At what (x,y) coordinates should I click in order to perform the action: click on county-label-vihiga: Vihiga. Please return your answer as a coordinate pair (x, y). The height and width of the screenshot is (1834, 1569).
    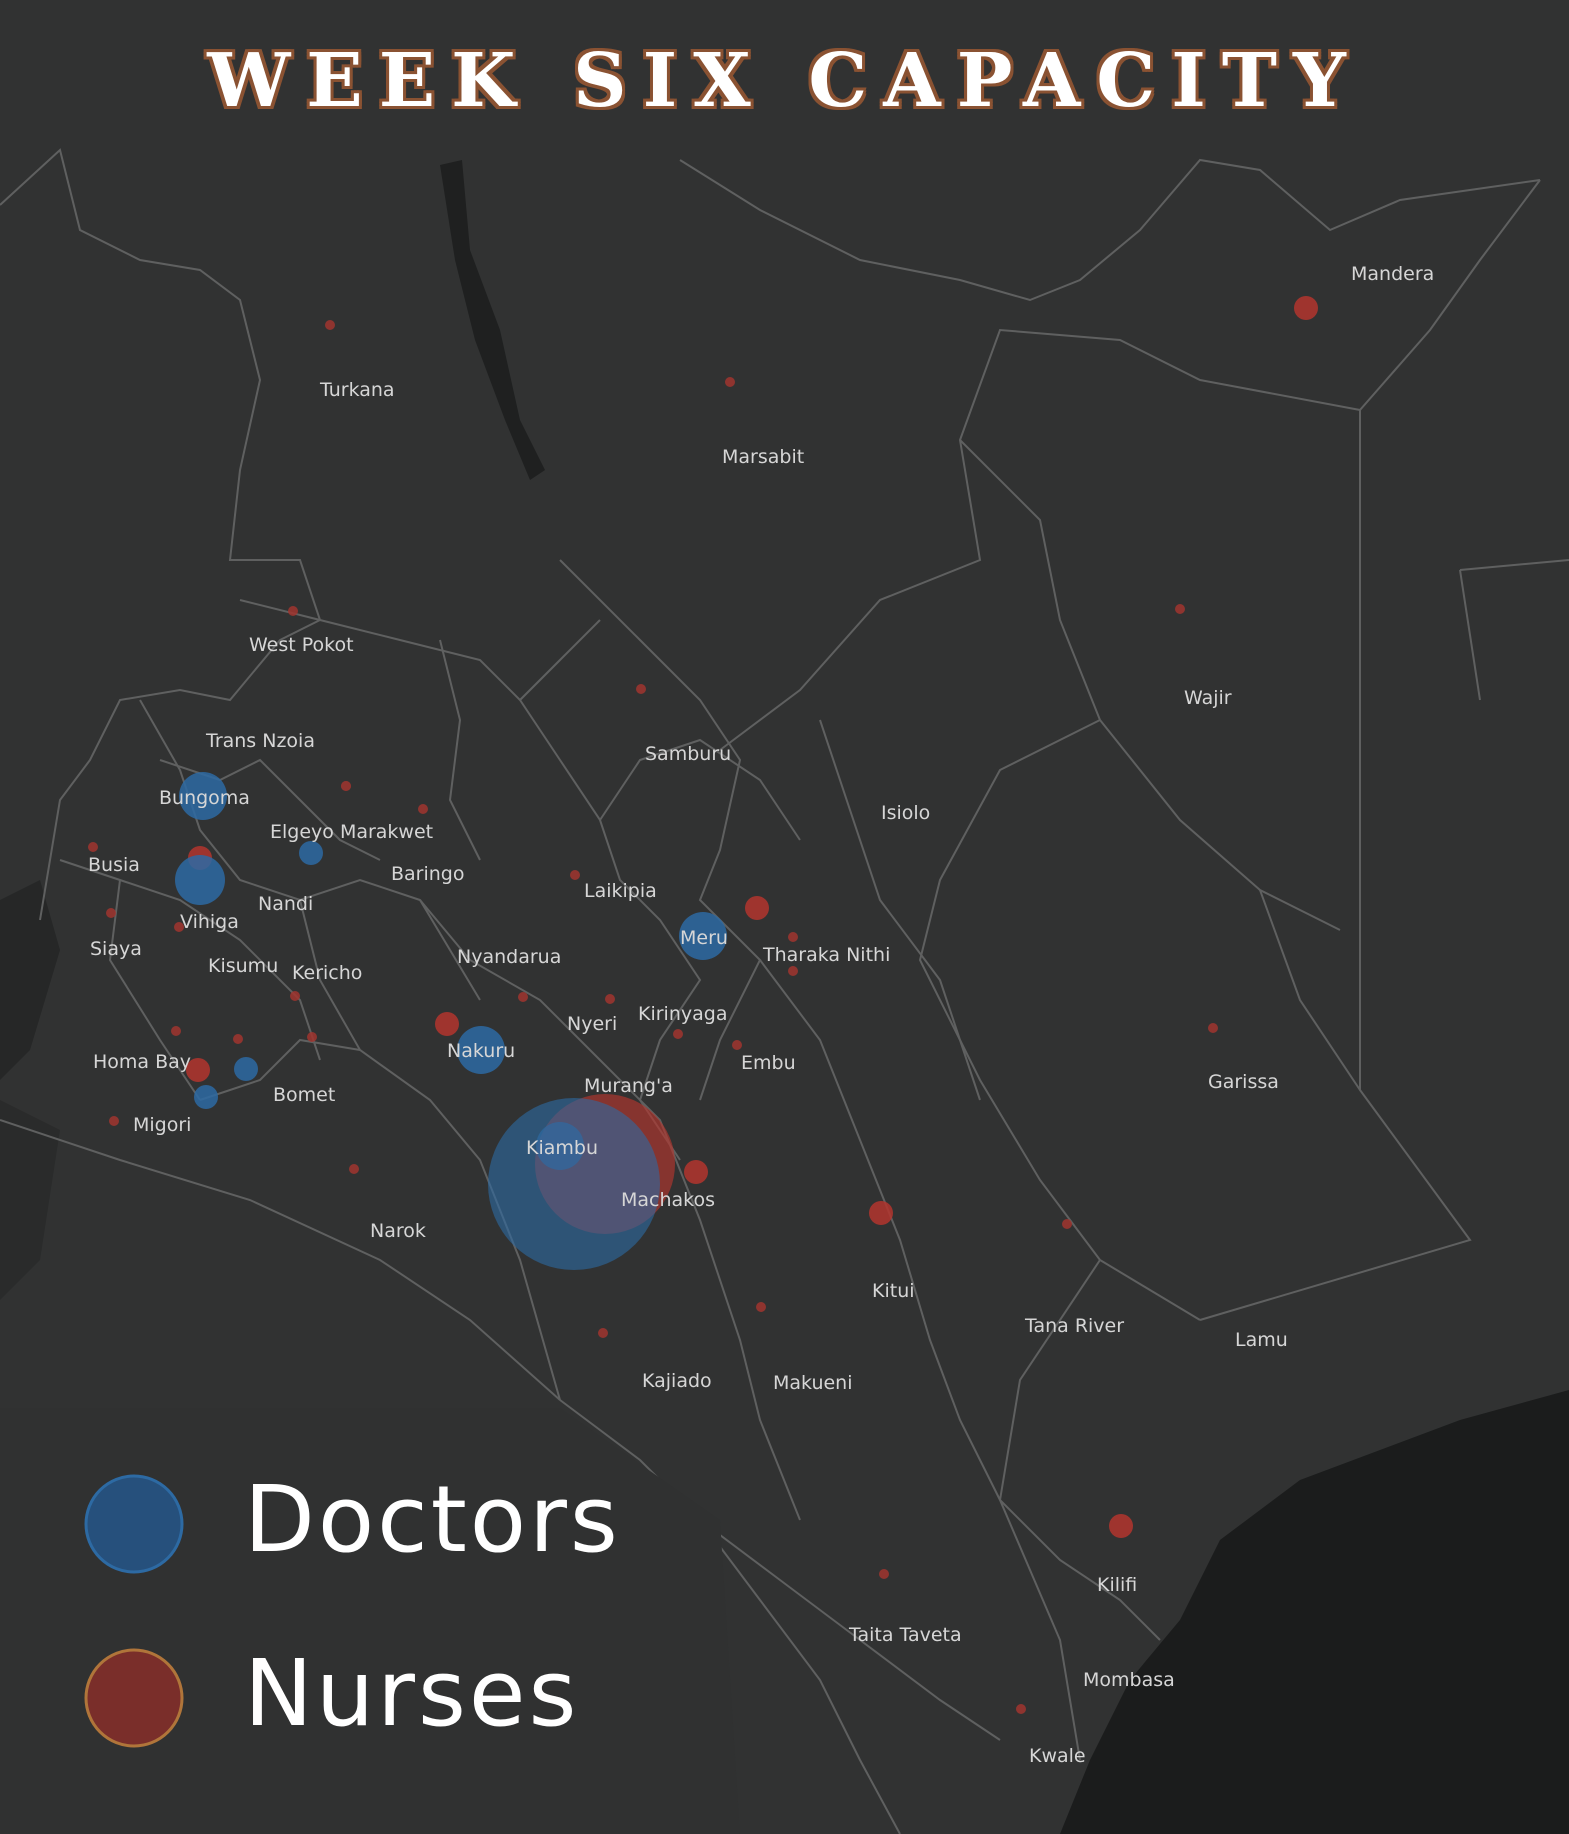
    Looking at the image, I should click on (209, 922).